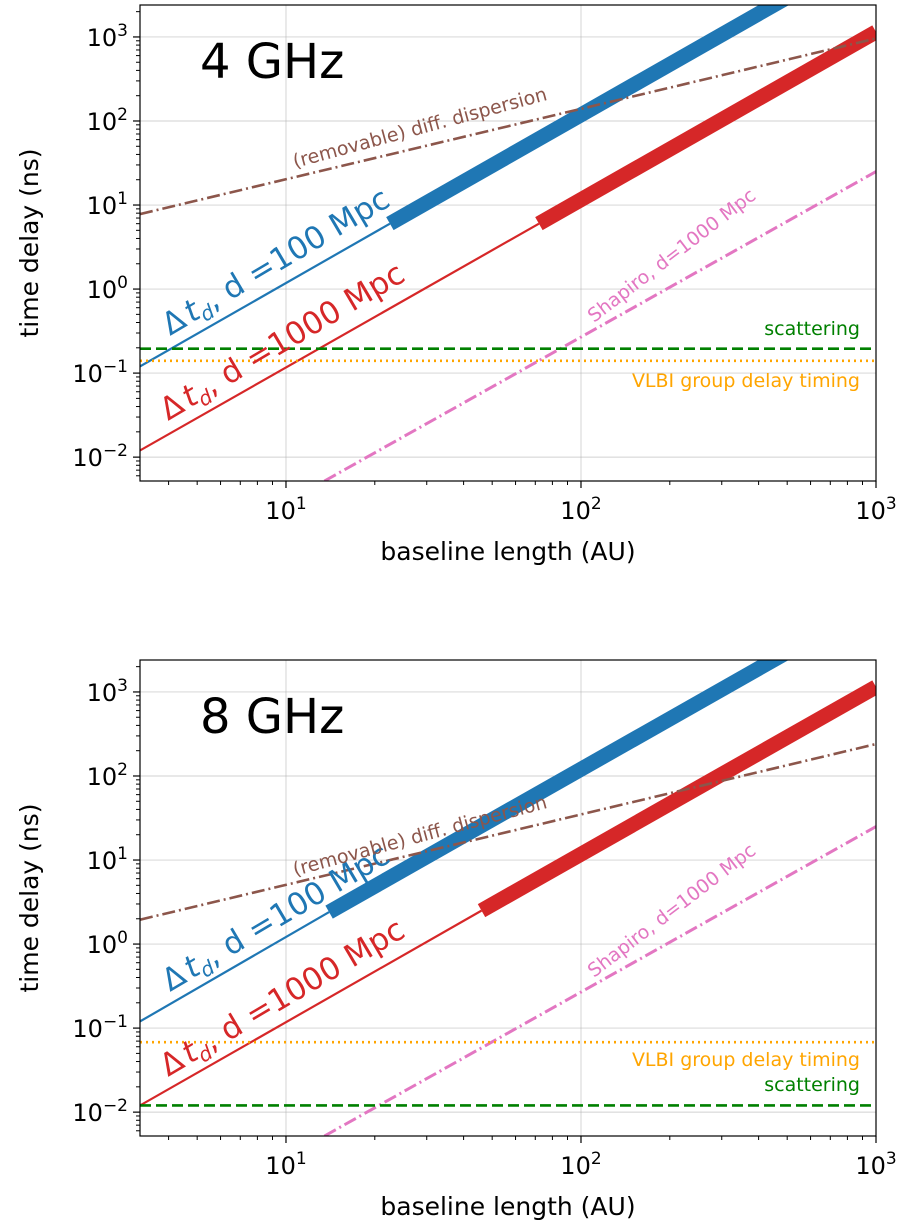  I want to click on panel-title: 8 GHz, so click(272, 717).